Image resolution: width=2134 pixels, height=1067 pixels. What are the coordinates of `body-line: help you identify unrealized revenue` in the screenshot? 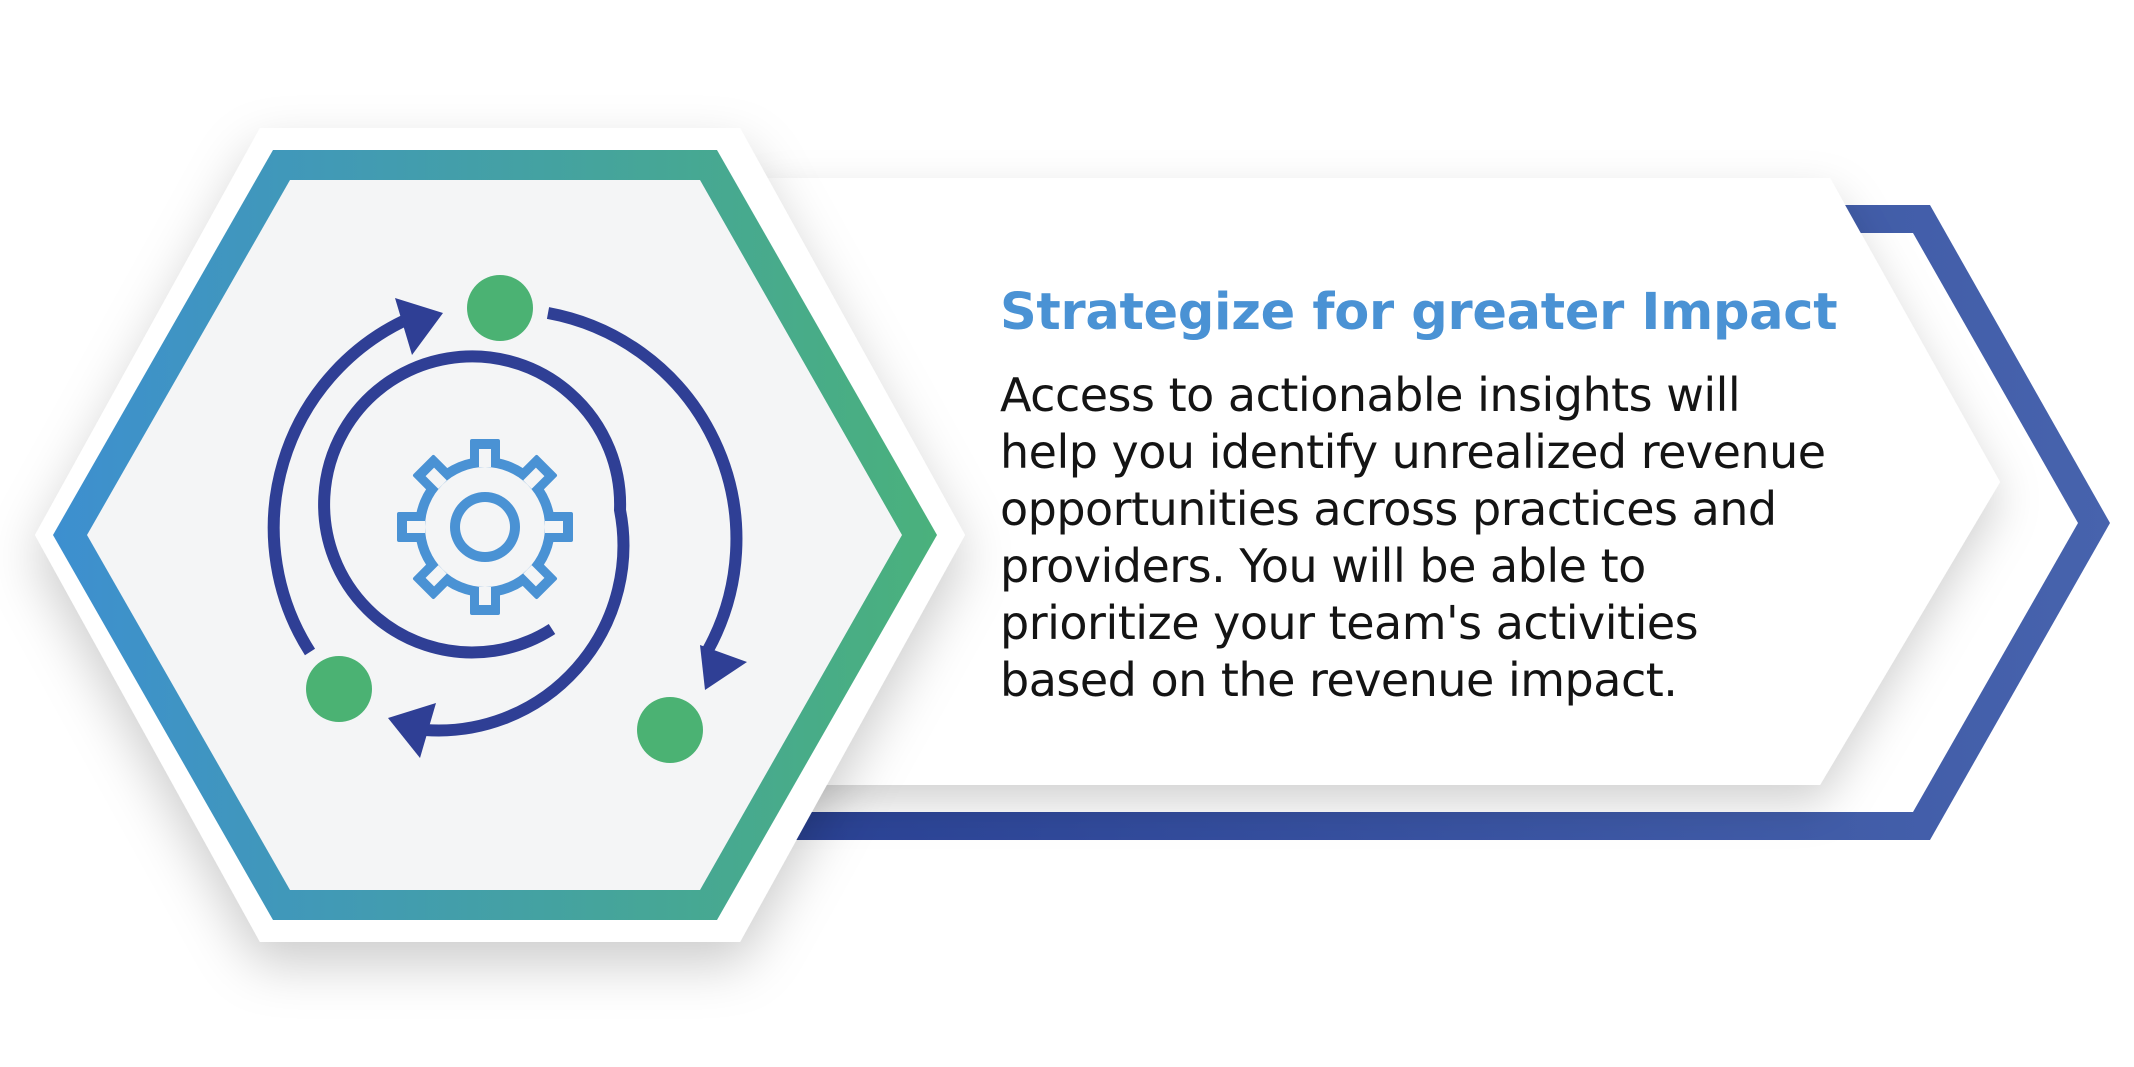 It's located at (1413, 452).